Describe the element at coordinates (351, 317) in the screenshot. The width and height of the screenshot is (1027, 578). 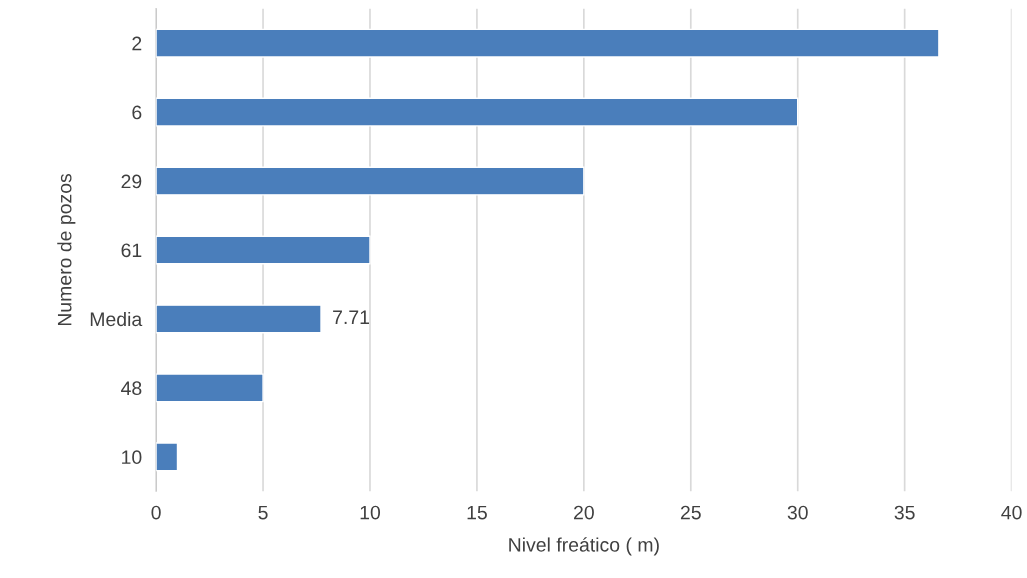
I see `data-label: 7.71` at that location.